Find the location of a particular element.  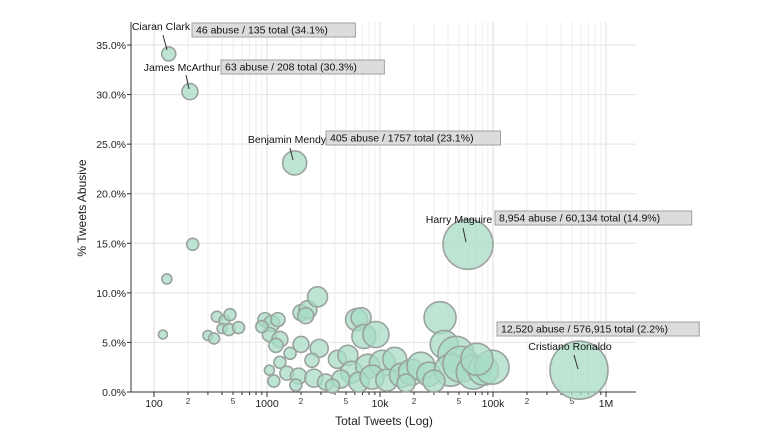

y-tick-label: 30.0% is located at coordinates (111, 96).